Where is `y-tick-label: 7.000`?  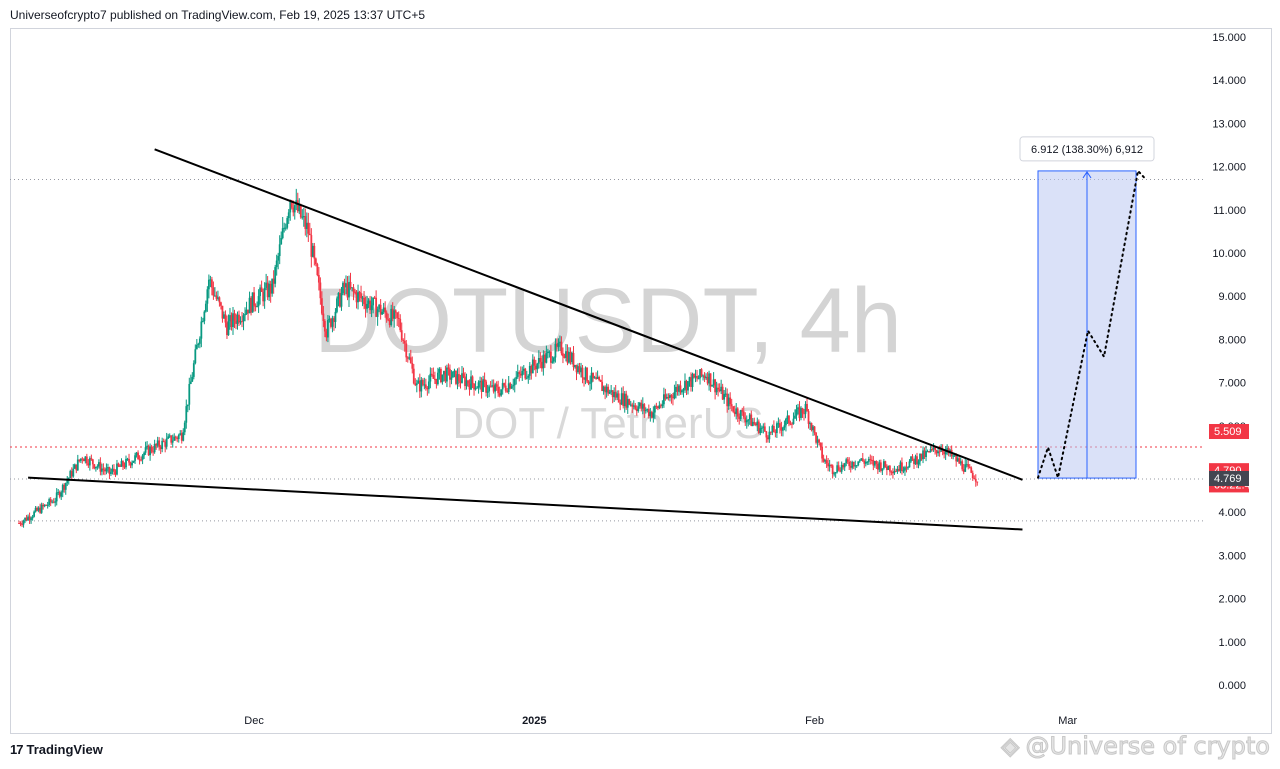 y-tick-label: 7.000 is located at coordinates (1232, 384).